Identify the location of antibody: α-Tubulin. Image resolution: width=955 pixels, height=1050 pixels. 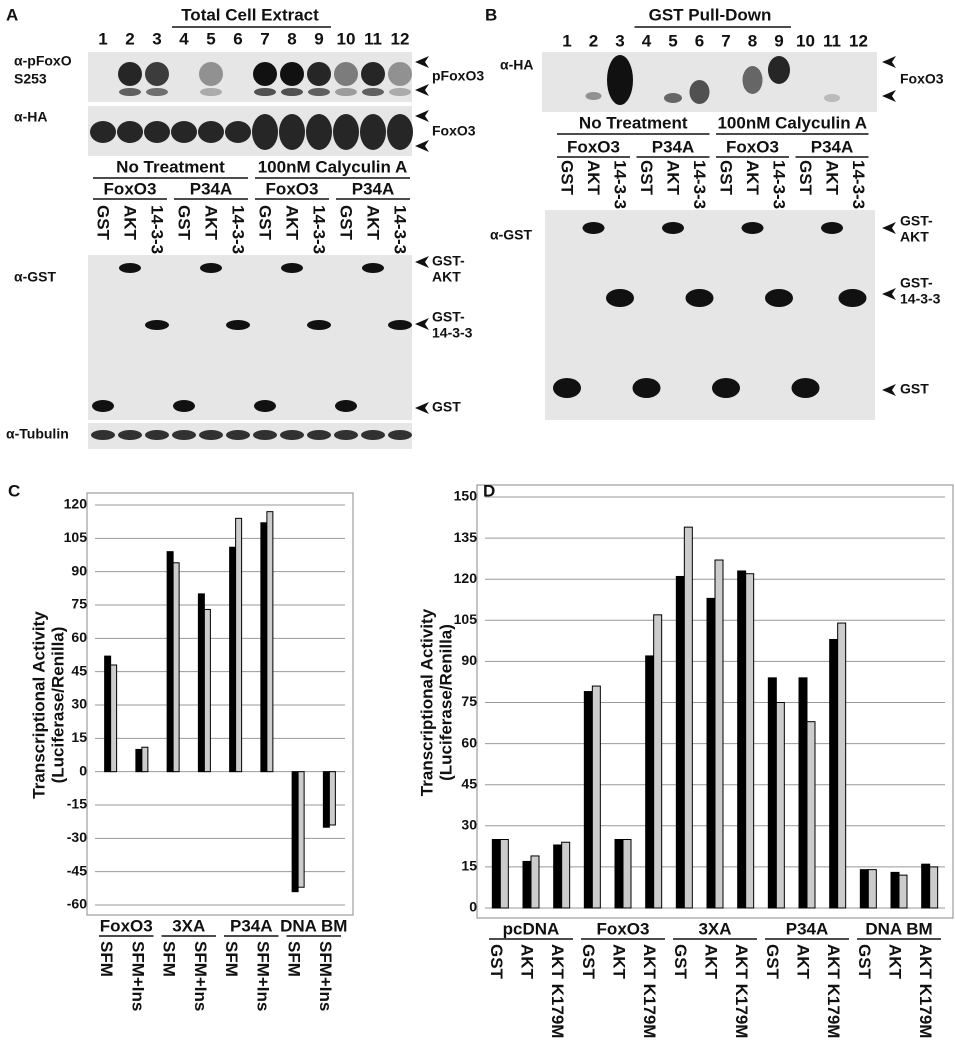
(37, 434).